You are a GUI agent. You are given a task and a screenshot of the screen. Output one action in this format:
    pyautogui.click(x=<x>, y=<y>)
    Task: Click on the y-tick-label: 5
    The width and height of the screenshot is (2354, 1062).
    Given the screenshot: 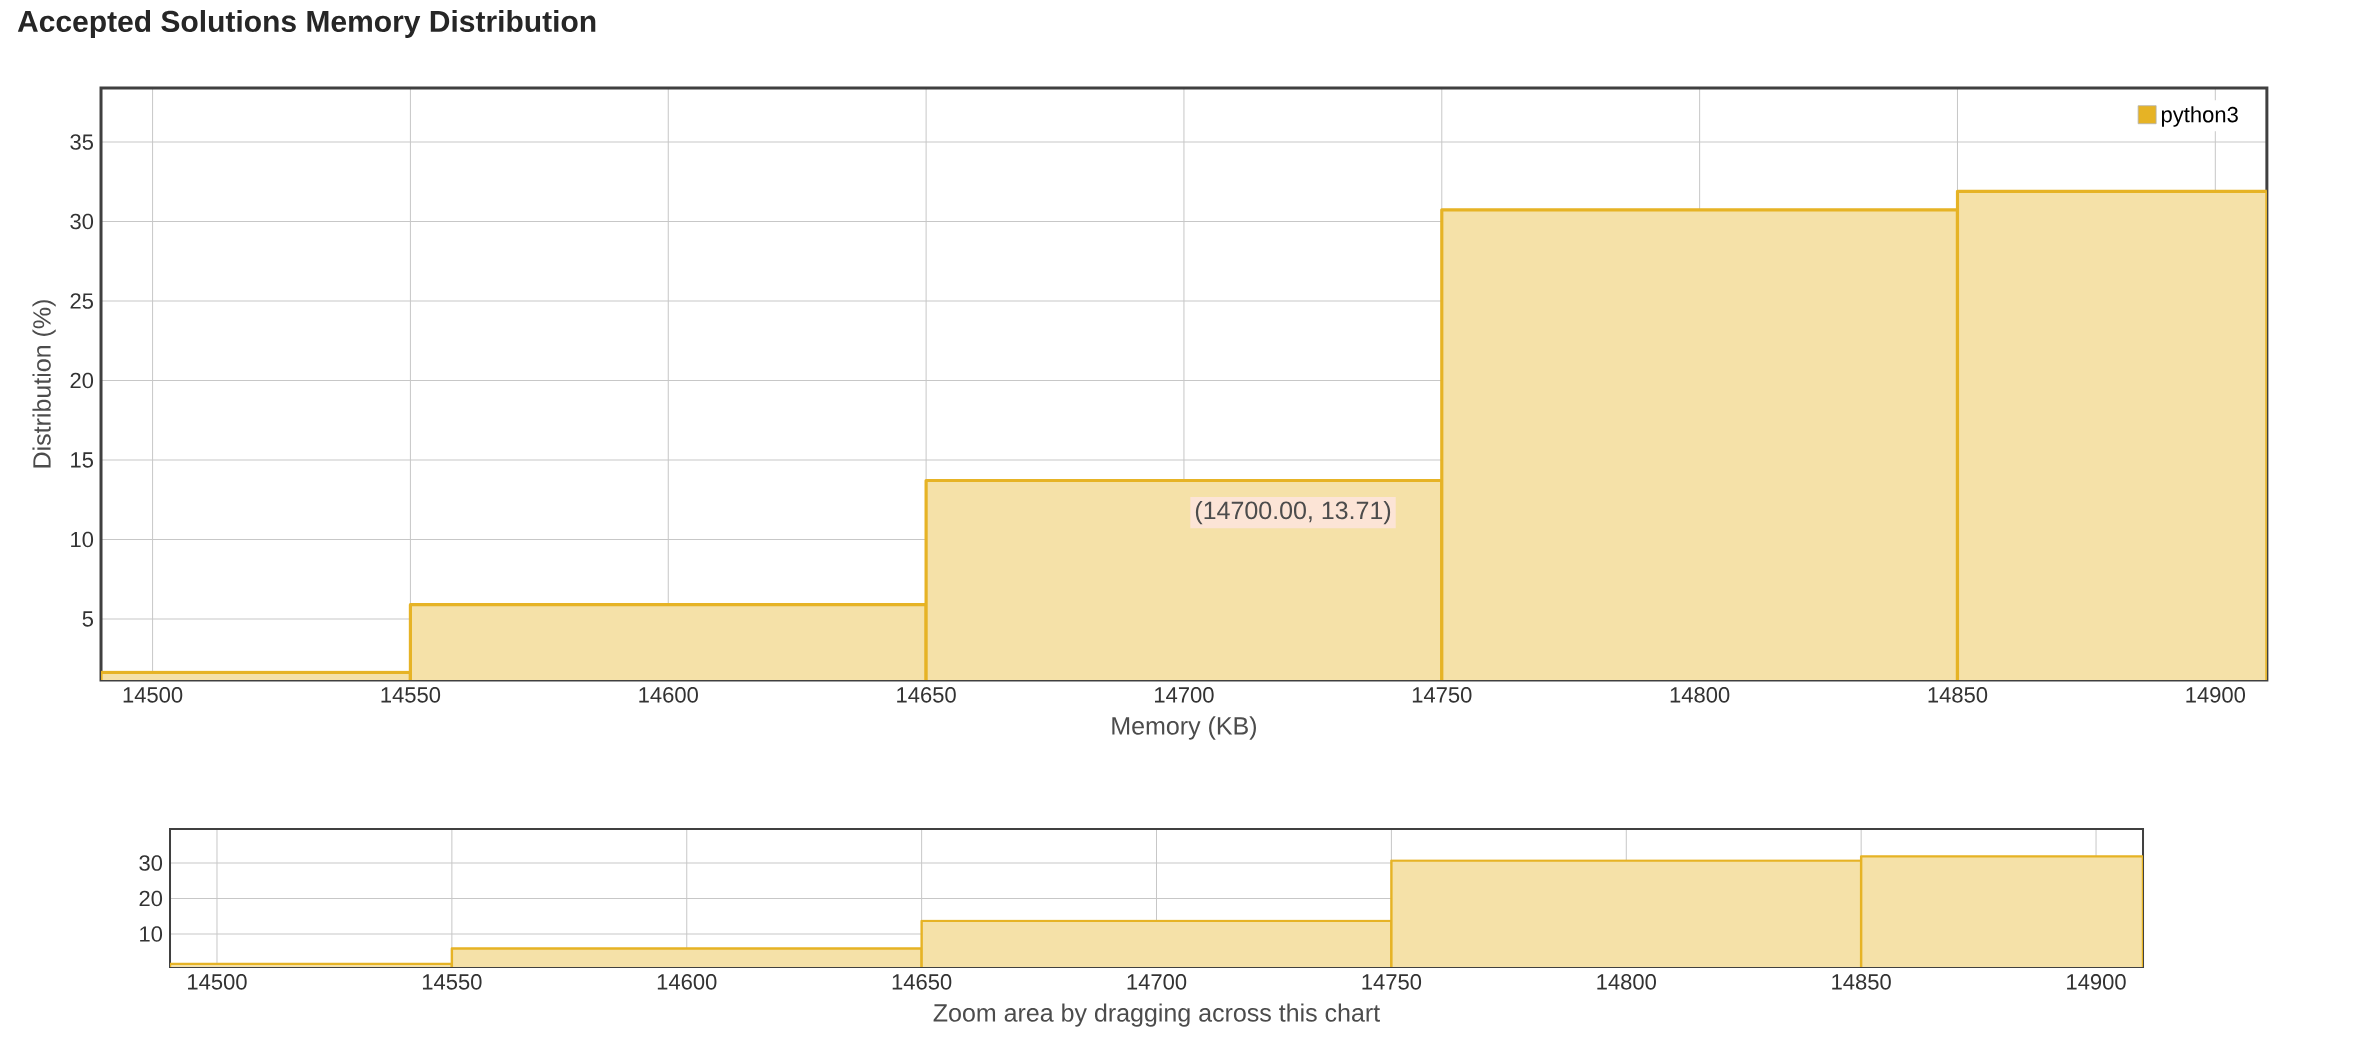 What is the action you would take?
    pyautogui.click(x=87, y=619)
    